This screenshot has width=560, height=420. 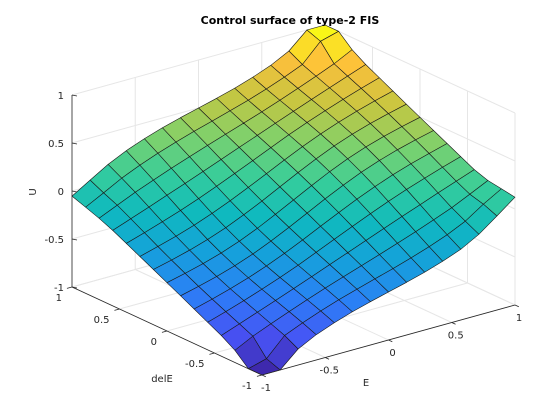 What do you see at coordinates (456, 336) in the screenshot?
I see `x-tick-label: 0.5` at bounding box center [456, 336].